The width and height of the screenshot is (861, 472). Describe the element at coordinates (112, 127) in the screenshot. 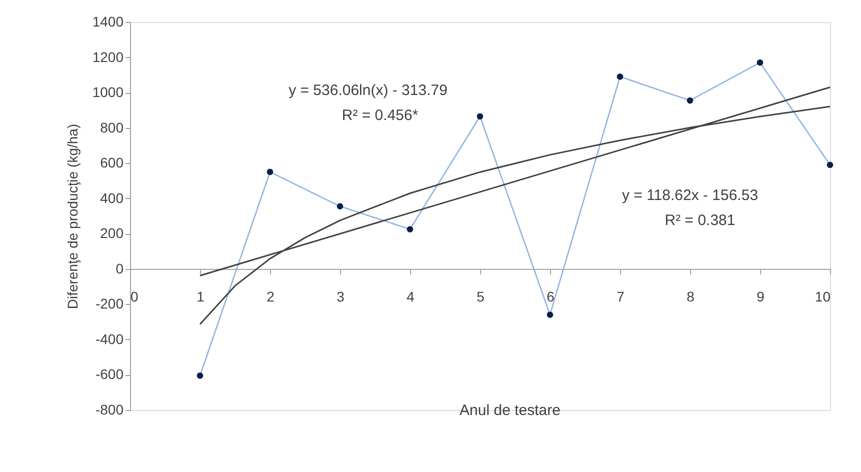

I see `y-tick-label: 800` at that location.